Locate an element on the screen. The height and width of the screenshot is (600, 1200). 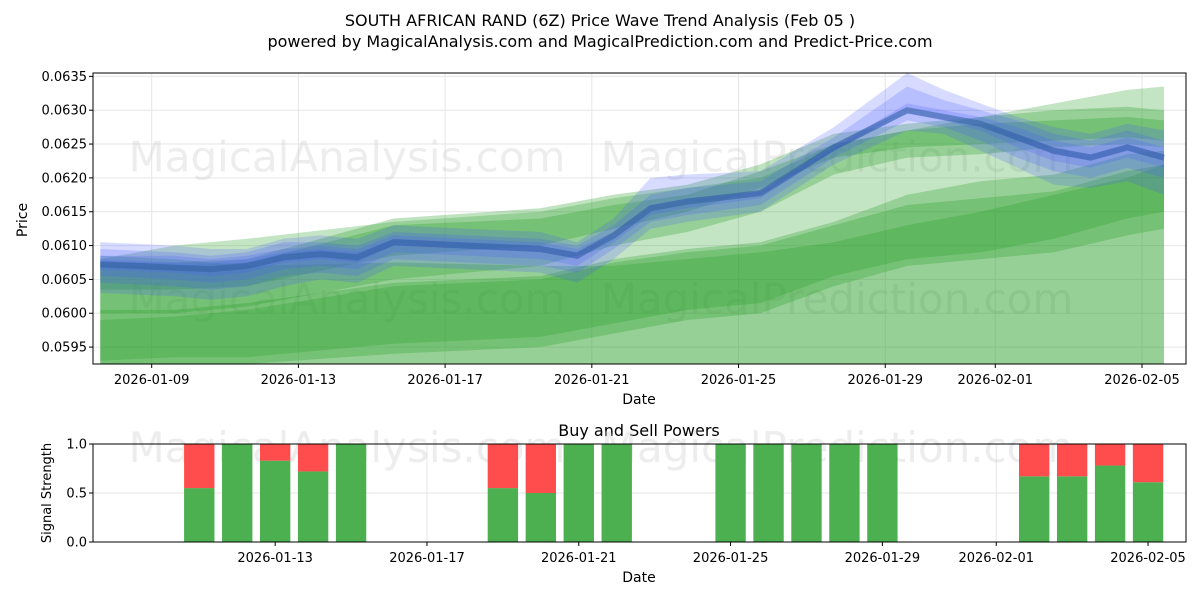
top-x-tick-label: 2026-02-05 is located at coordinates (1142, 380).